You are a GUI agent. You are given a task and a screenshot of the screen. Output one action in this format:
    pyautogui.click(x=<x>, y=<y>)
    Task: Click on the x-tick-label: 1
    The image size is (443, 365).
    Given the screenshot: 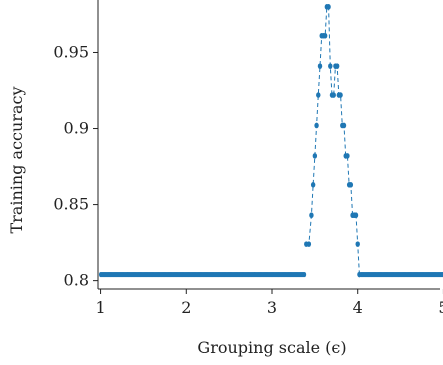 What is the action you would take?
    pyautogui.click(x=100, y=307)
    